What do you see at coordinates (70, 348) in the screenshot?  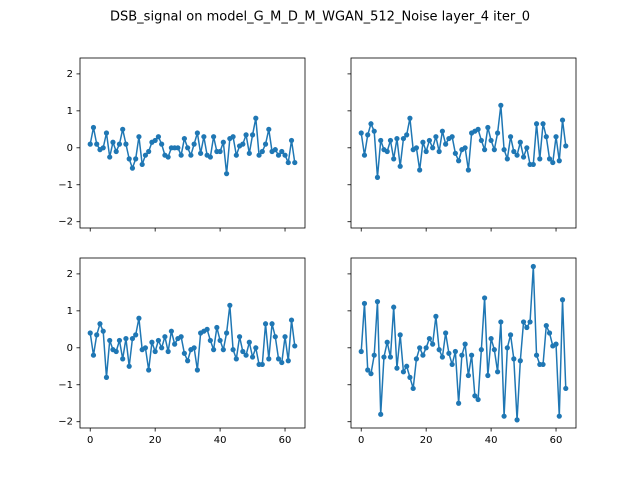 I see `y-tick-label: 0` at bounding box center [70, 348].